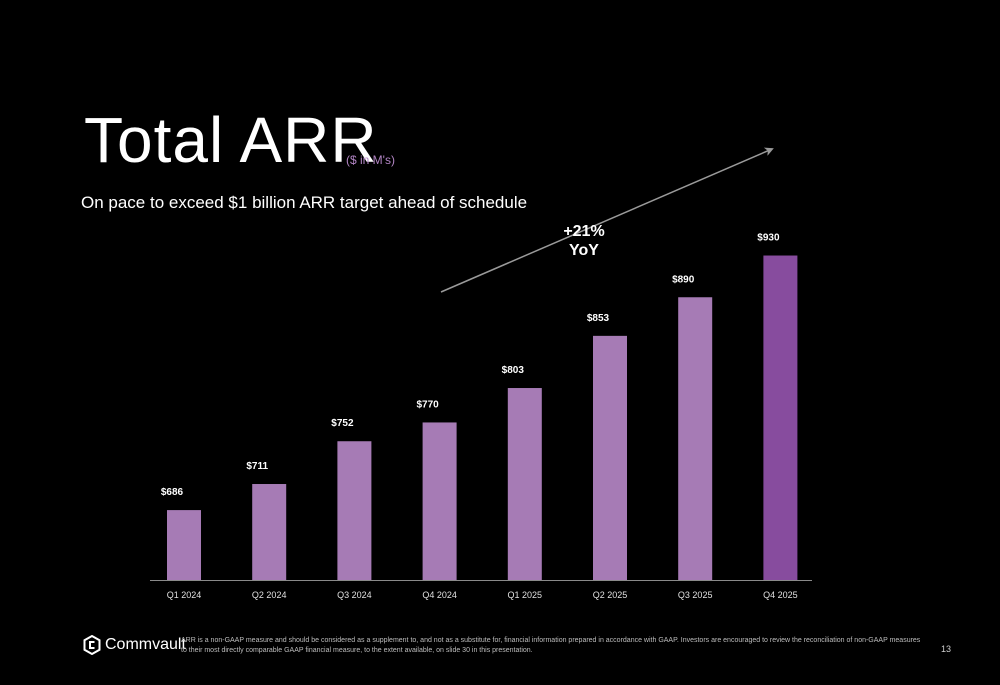 The image size is (1000, 685). Describe the element at coordinates (172, 492) in the screenshot. I see `data-label: $686` at that location.